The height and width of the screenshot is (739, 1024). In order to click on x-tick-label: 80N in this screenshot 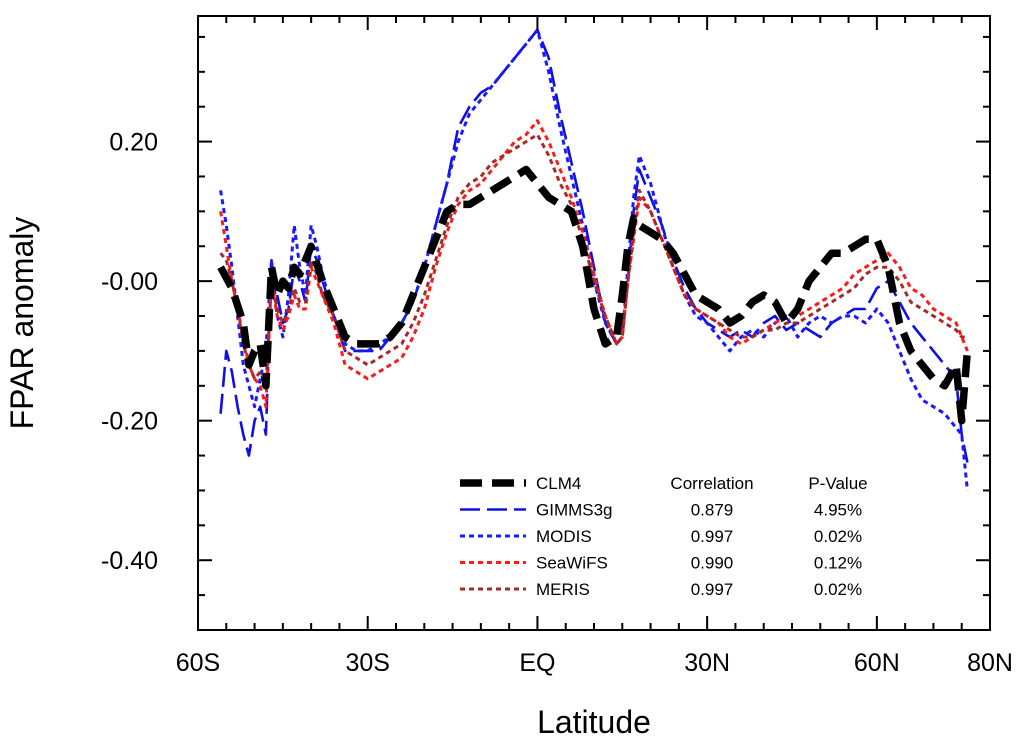, I will do `click(990, 663)`.